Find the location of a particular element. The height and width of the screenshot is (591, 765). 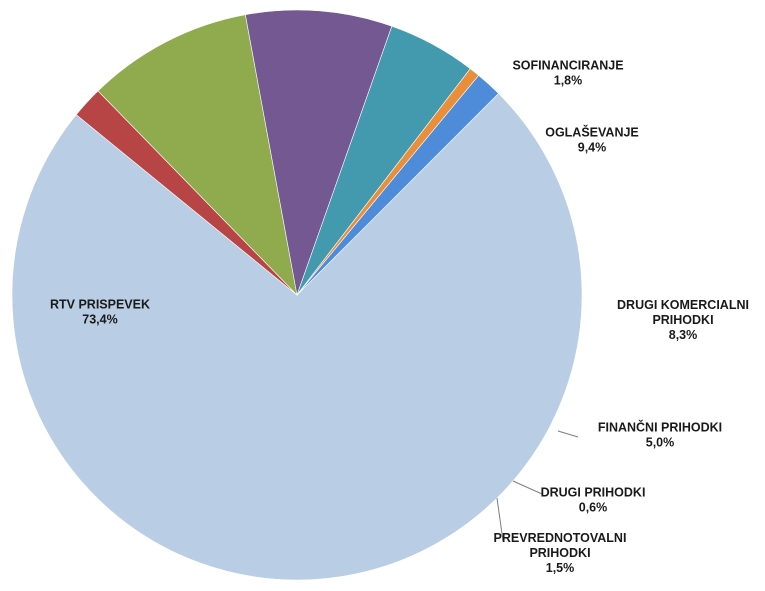

data-label-name: DRUGI PRIHODKI is located at coordinates (593, 493).